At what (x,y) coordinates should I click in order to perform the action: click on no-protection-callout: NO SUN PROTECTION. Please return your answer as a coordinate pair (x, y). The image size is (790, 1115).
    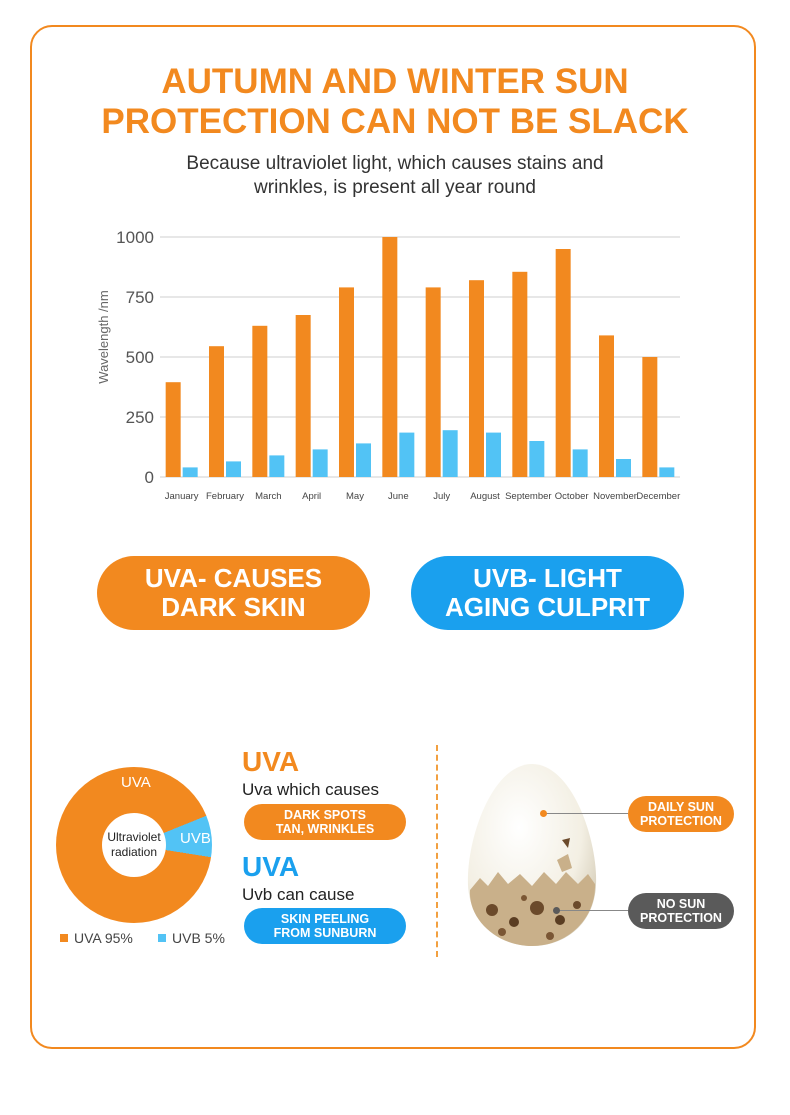
    Looking at the image, I should click on (681, 911).